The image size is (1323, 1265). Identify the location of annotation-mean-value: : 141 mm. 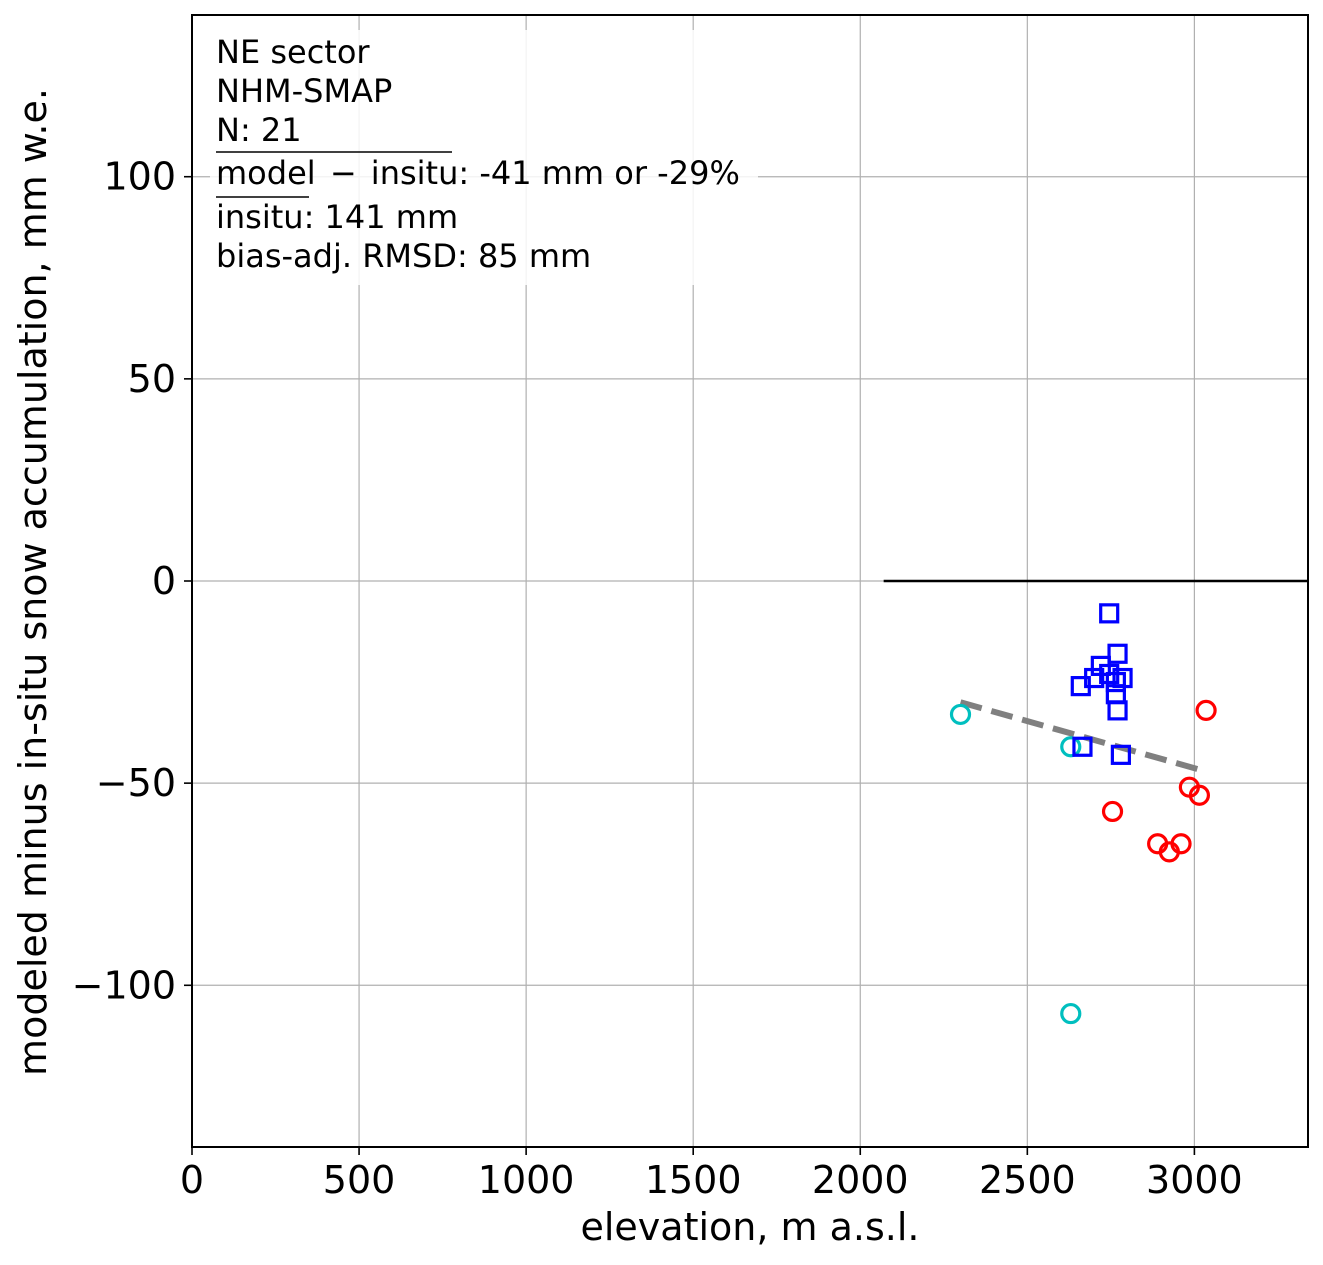
(381, 217).